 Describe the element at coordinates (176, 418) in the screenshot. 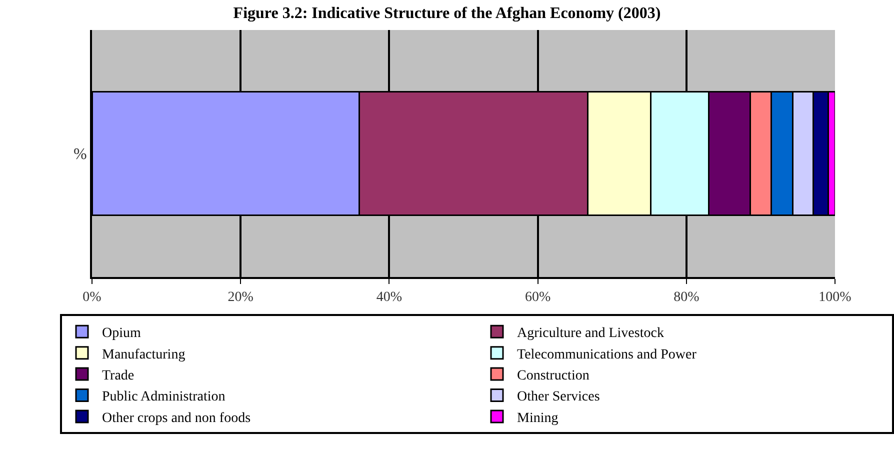

I see `legend-label: Other crops and non foods` at that location.